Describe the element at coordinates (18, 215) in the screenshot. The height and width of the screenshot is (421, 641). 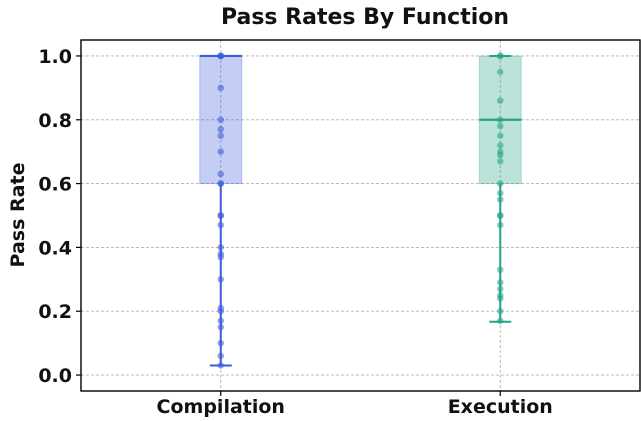
I see `y-axis-label: Pass Rate` at that location.